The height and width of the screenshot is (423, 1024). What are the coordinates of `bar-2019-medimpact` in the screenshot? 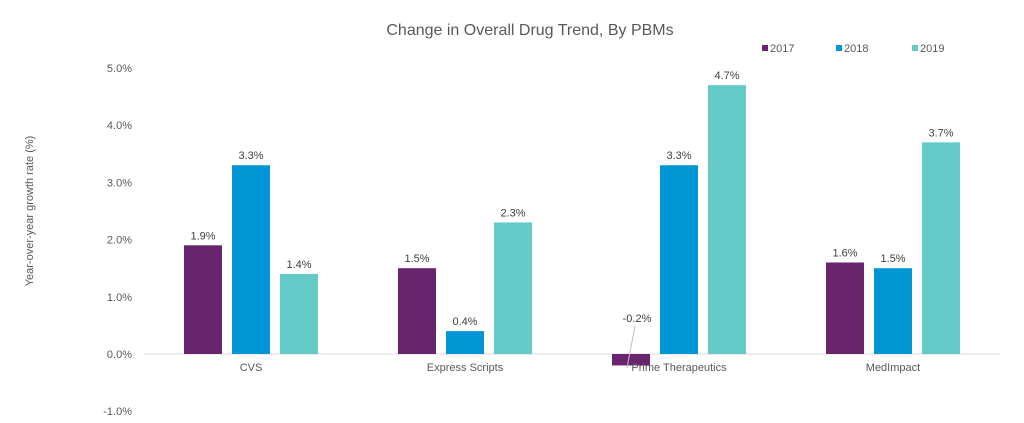 It's located at (941, 248).